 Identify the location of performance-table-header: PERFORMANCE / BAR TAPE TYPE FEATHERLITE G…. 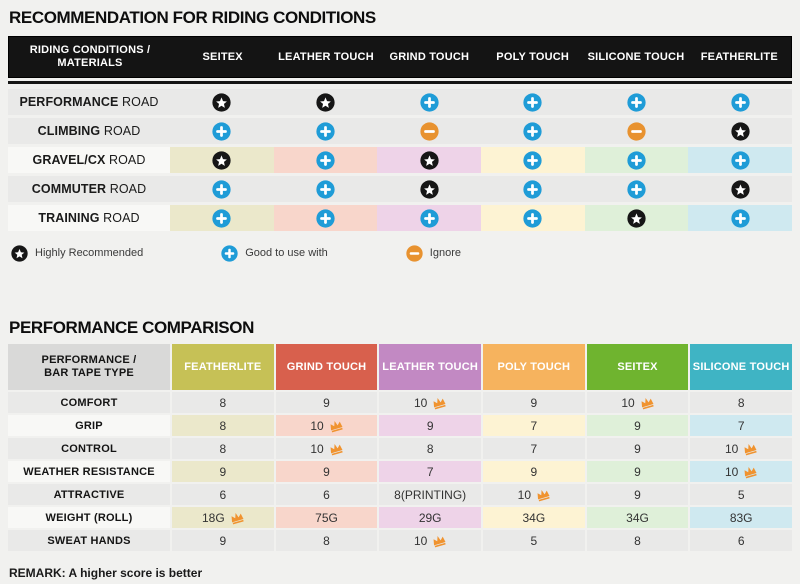
(400, 367).